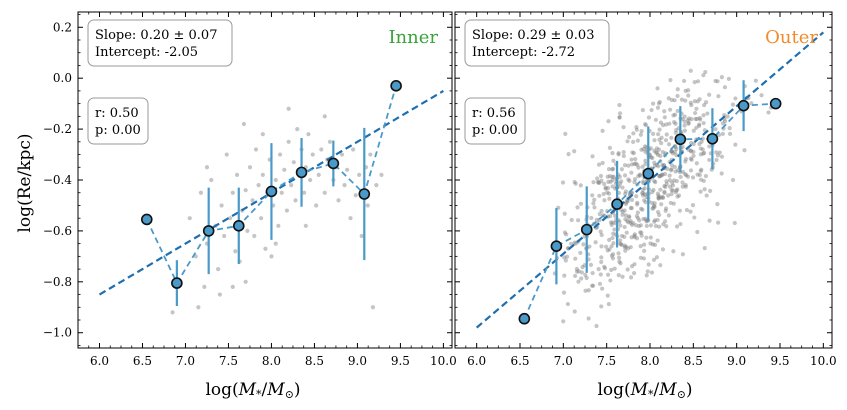 The image size is (847, 410). I want to click on x-tick-label: 9.5, so click(779, 361).